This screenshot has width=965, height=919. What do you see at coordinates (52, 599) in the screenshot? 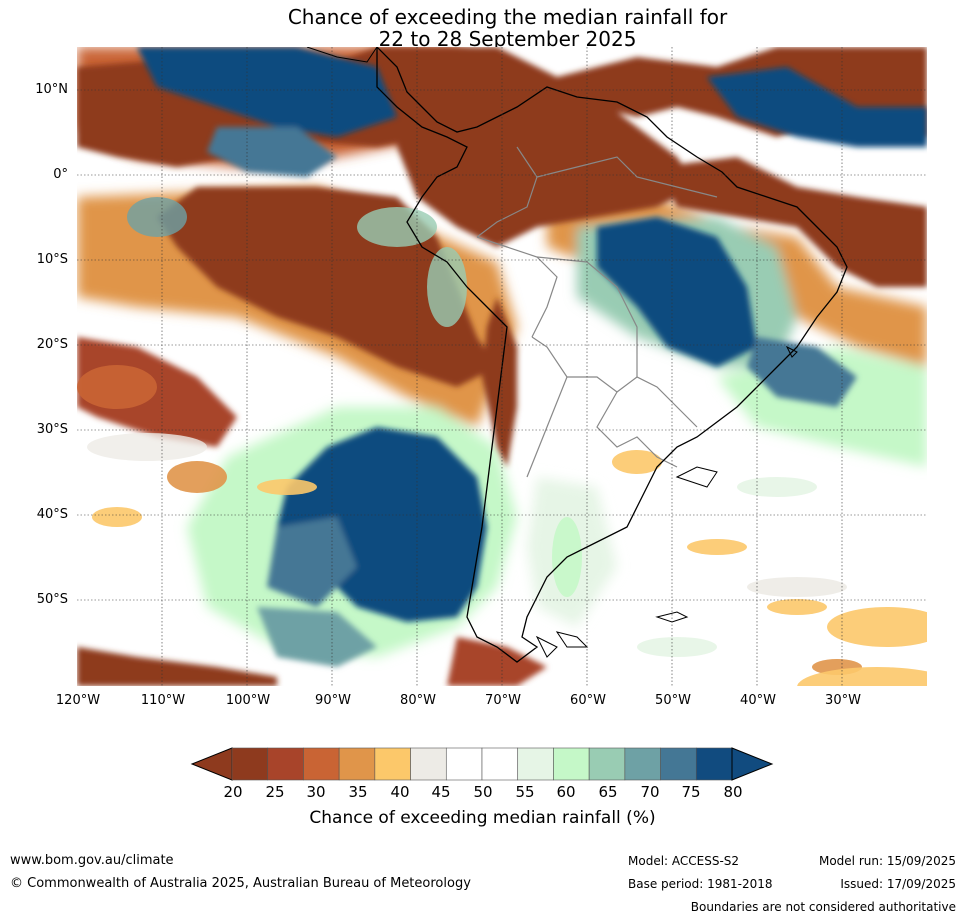
I see `lat-tick-label: 50°S` at bounding box center [52, 599].